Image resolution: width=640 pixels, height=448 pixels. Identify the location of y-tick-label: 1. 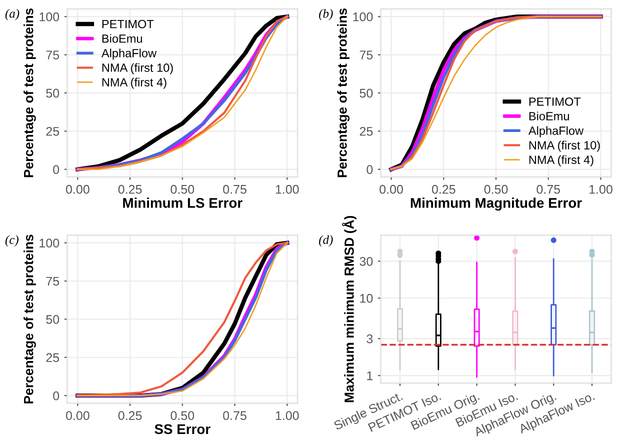
(370, 375).